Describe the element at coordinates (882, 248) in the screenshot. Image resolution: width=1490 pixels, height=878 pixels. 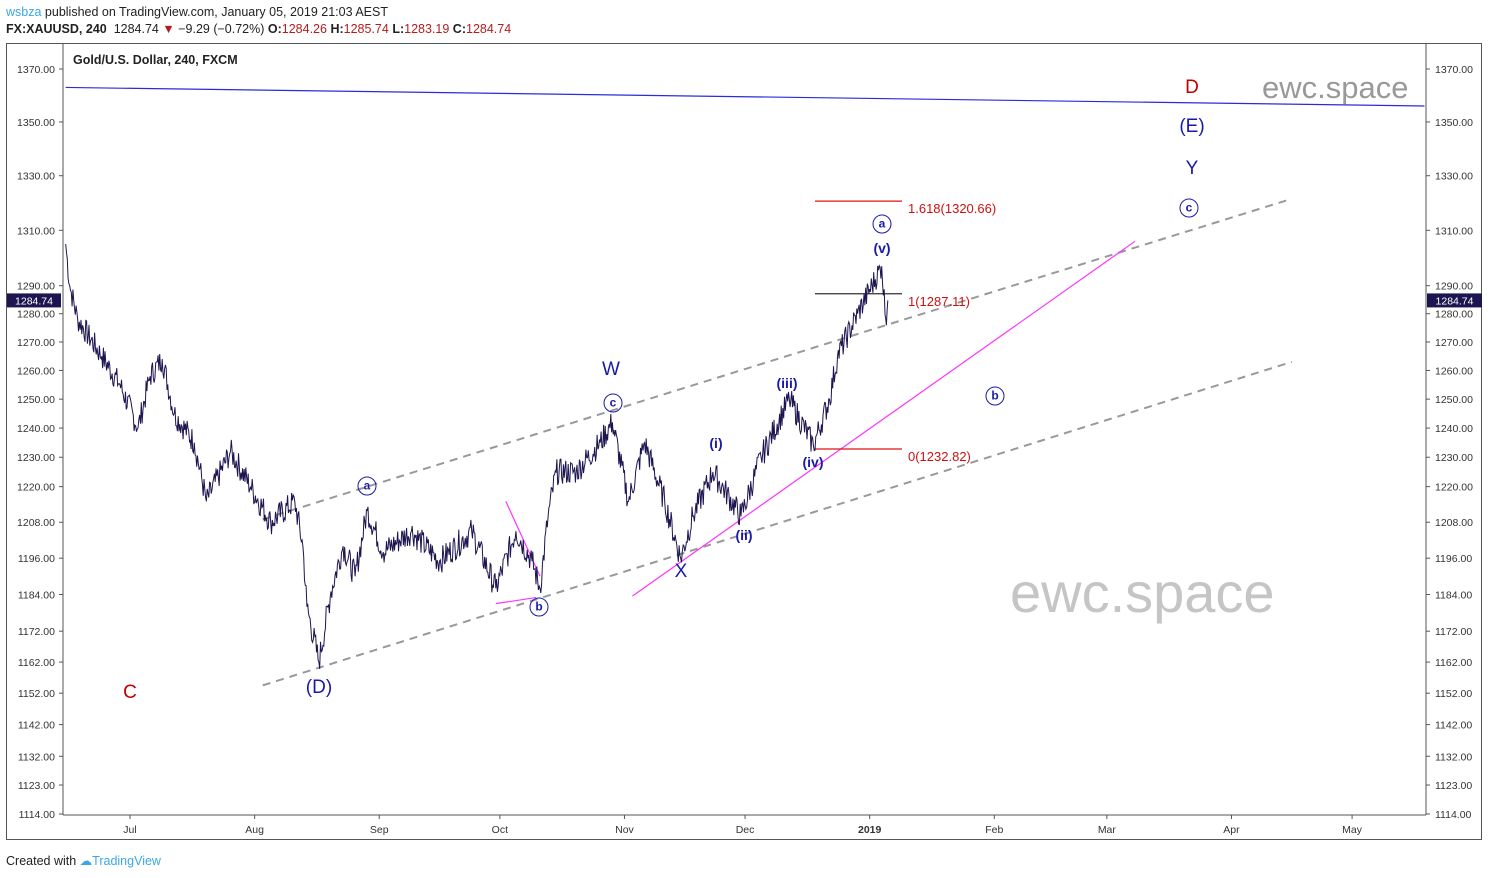
I see `wave-v: (v)` at that location.